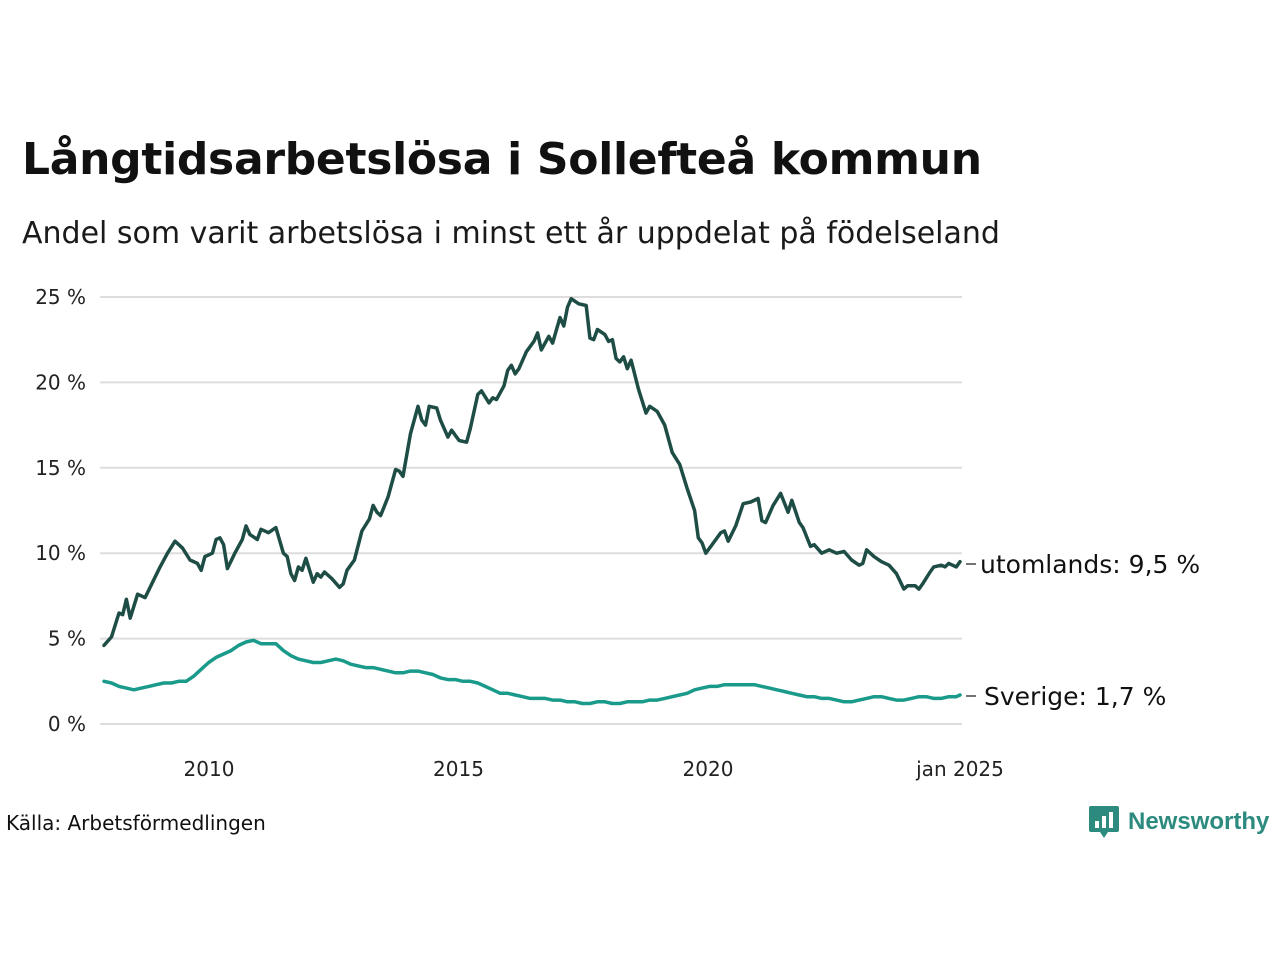  I want to click on series-line-sverige, so click(532, 672).